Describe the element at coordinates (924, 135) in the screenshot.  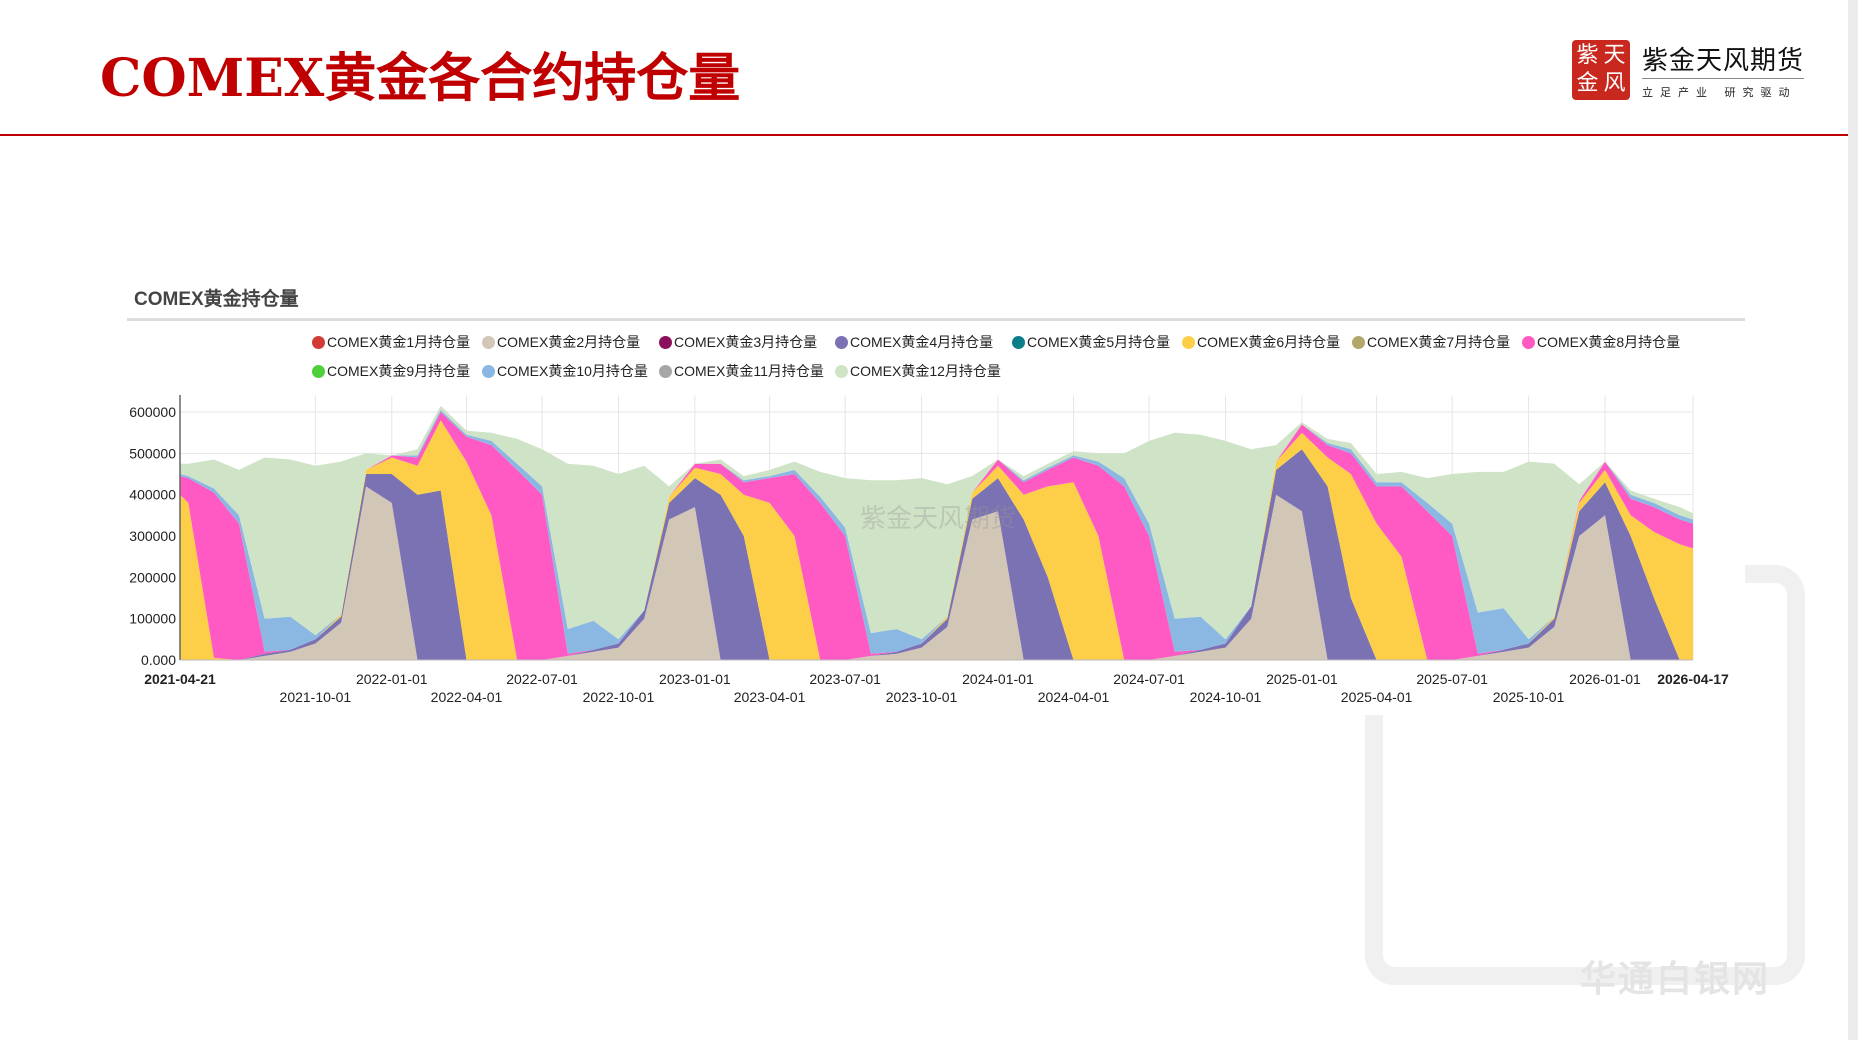
I see `header-divider` at that location.